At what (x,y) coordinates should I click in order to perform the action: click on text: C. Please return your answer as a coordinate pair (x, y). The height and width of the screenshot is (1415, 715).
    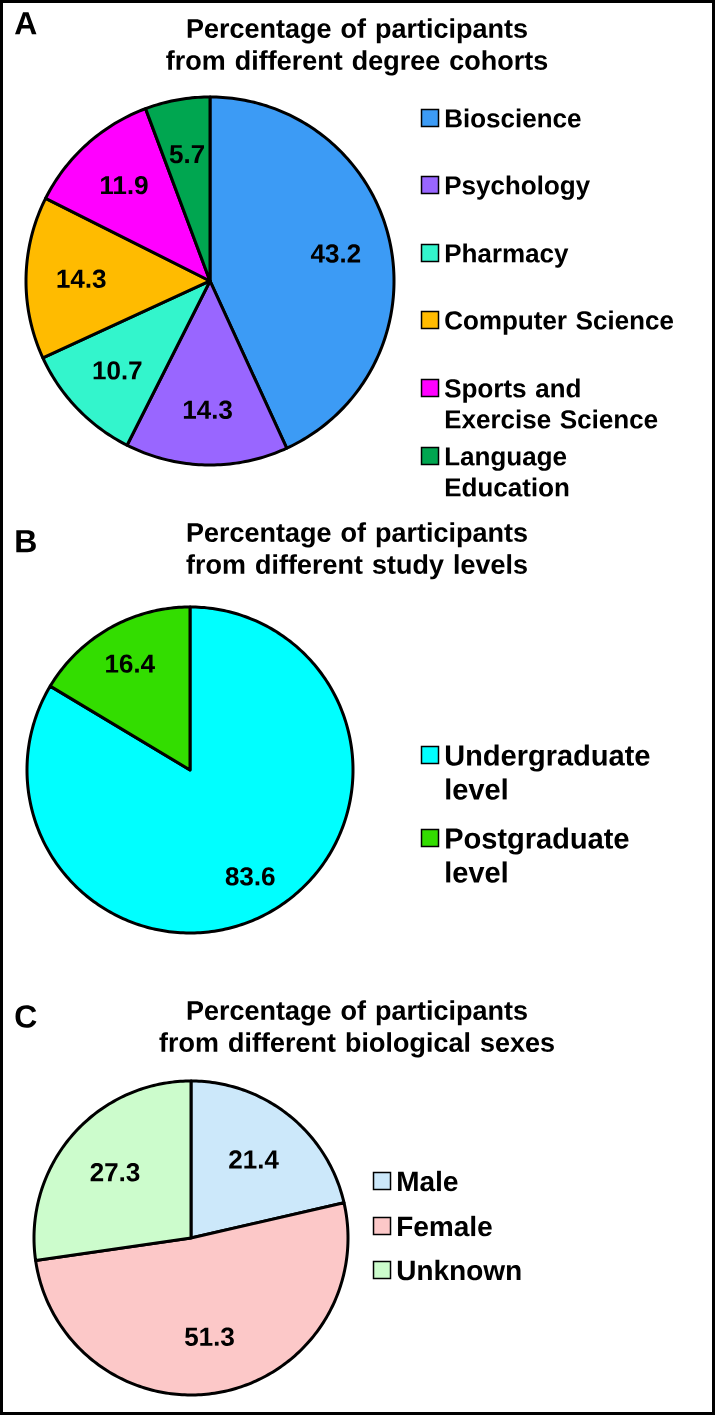
    Looking at the image, I should click on (26, 1016).